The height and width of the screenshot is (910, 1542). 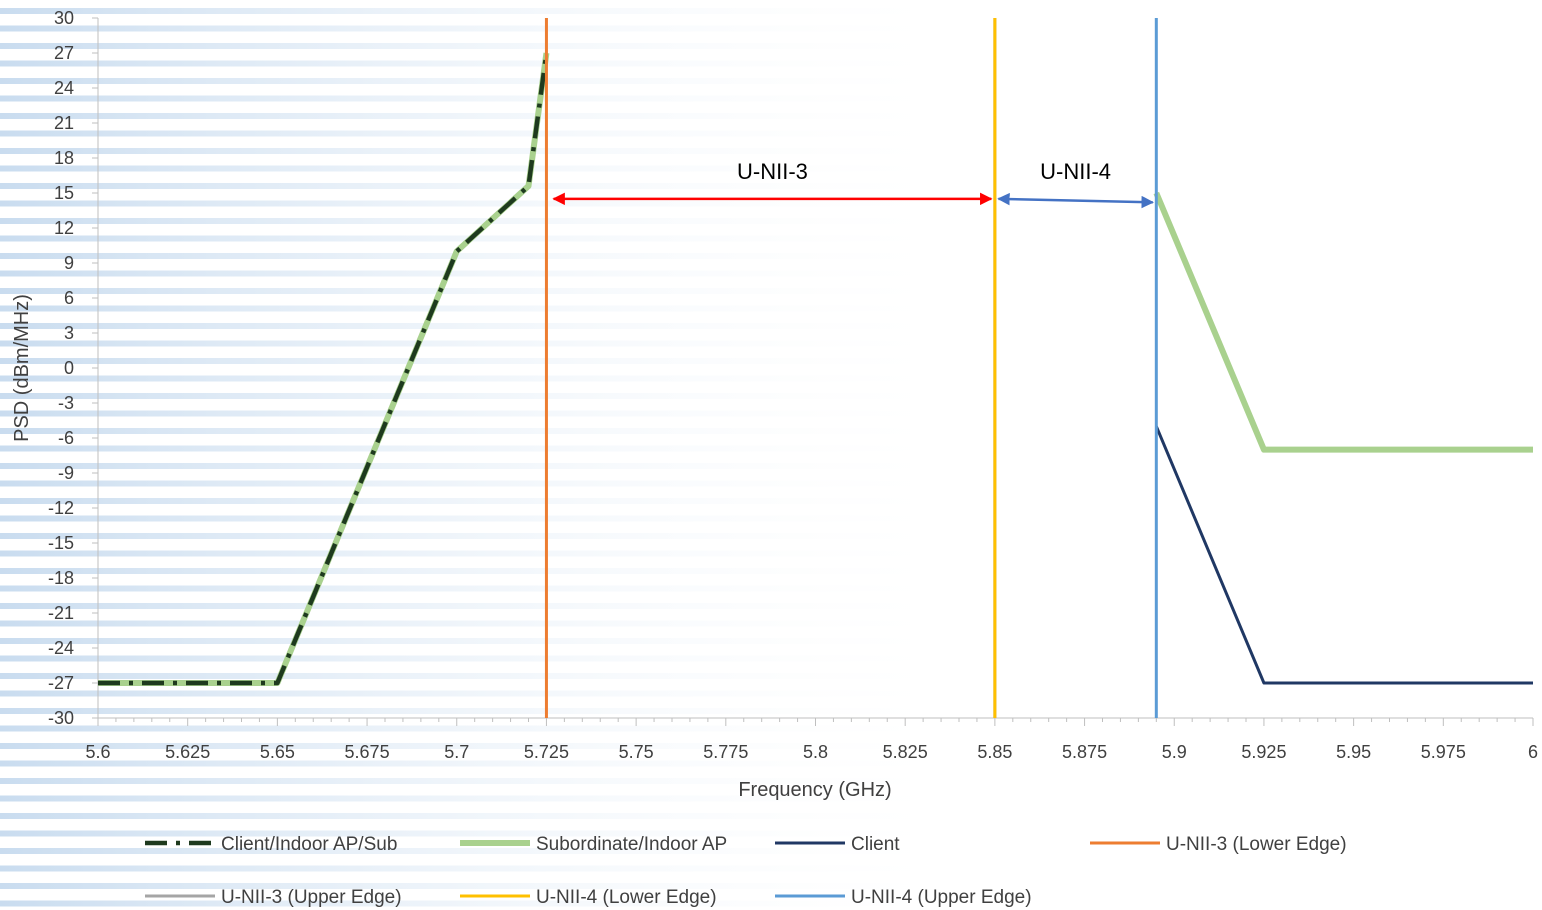 What do you see at coordinates (837, 844) in the screenshot?
I see `legend-item-client: Client` at bounding box center [837, 844].